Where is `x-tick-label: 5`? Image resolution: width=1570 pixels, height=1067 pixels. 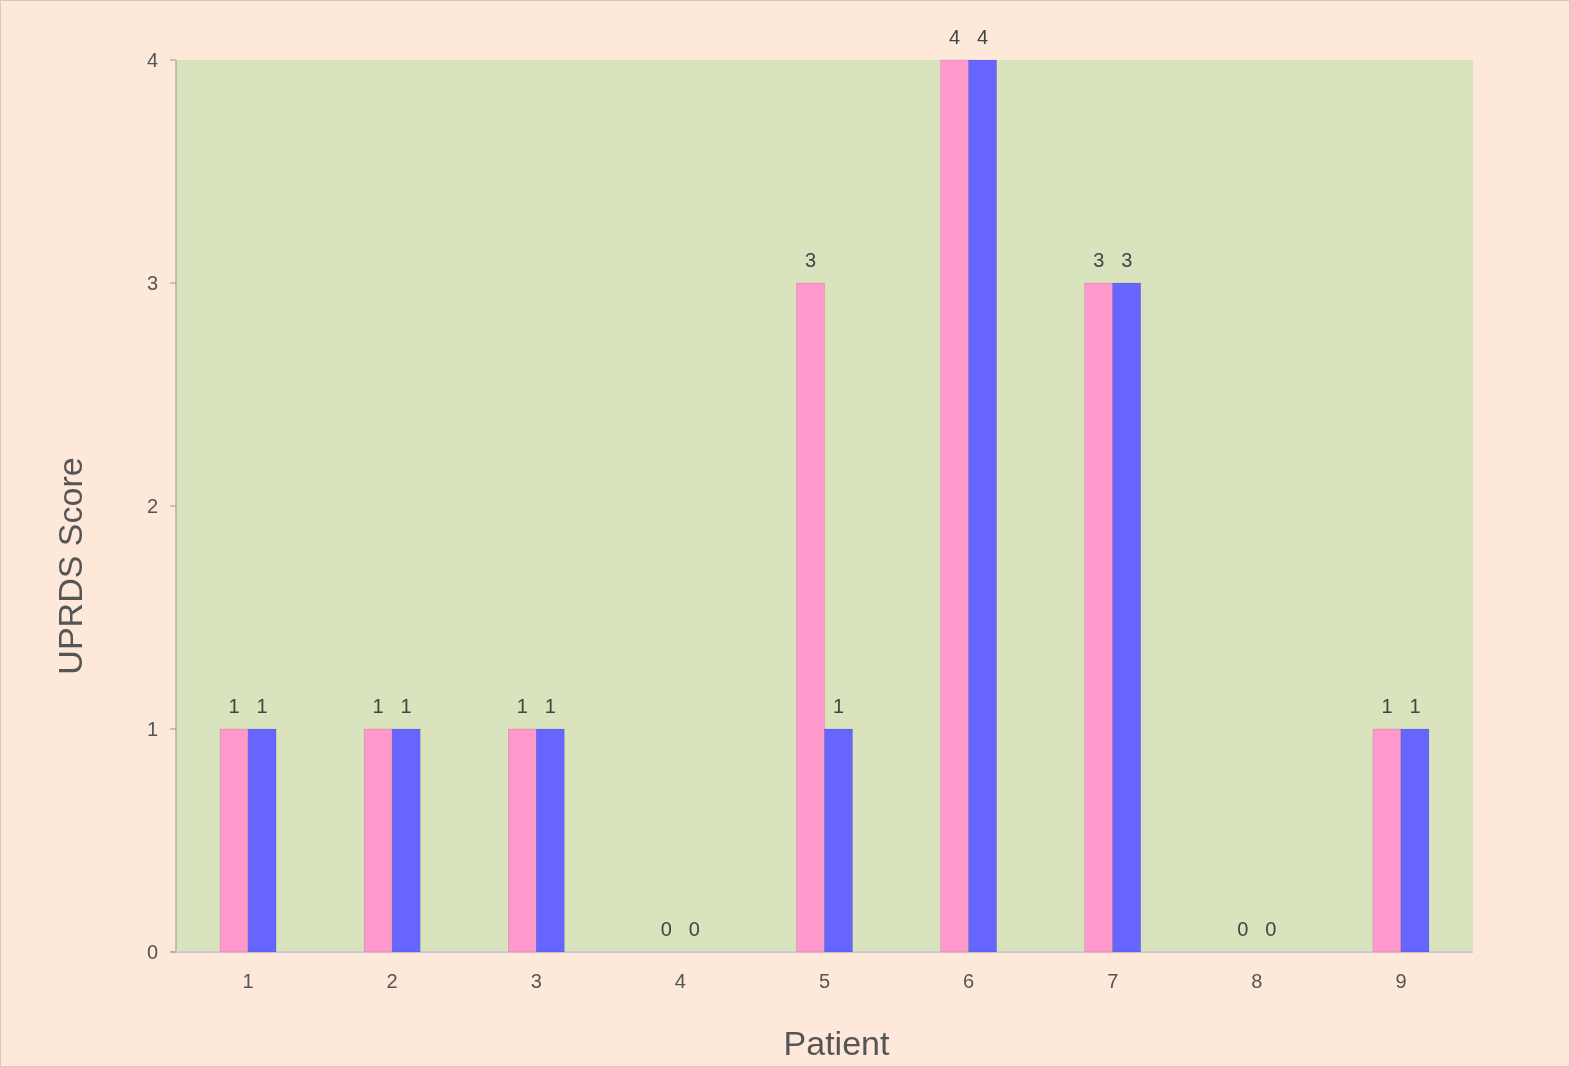 x-tick-label: 5 is located at coordinates (824, 981).